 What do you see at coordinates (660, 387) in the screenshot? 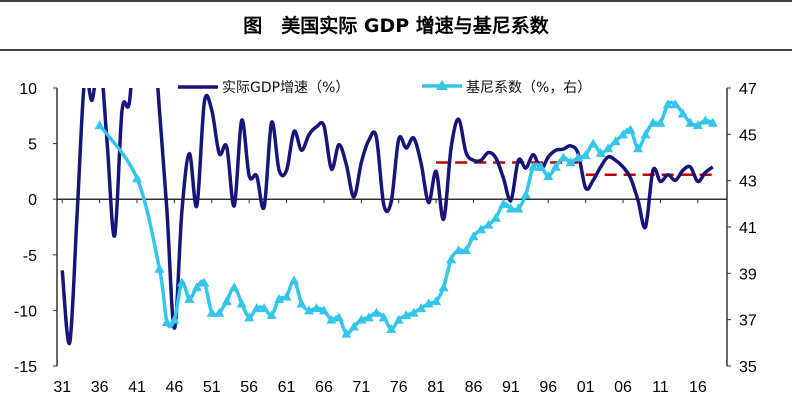
I see `x-tick-label: 11` at bounding box center [660, 387].